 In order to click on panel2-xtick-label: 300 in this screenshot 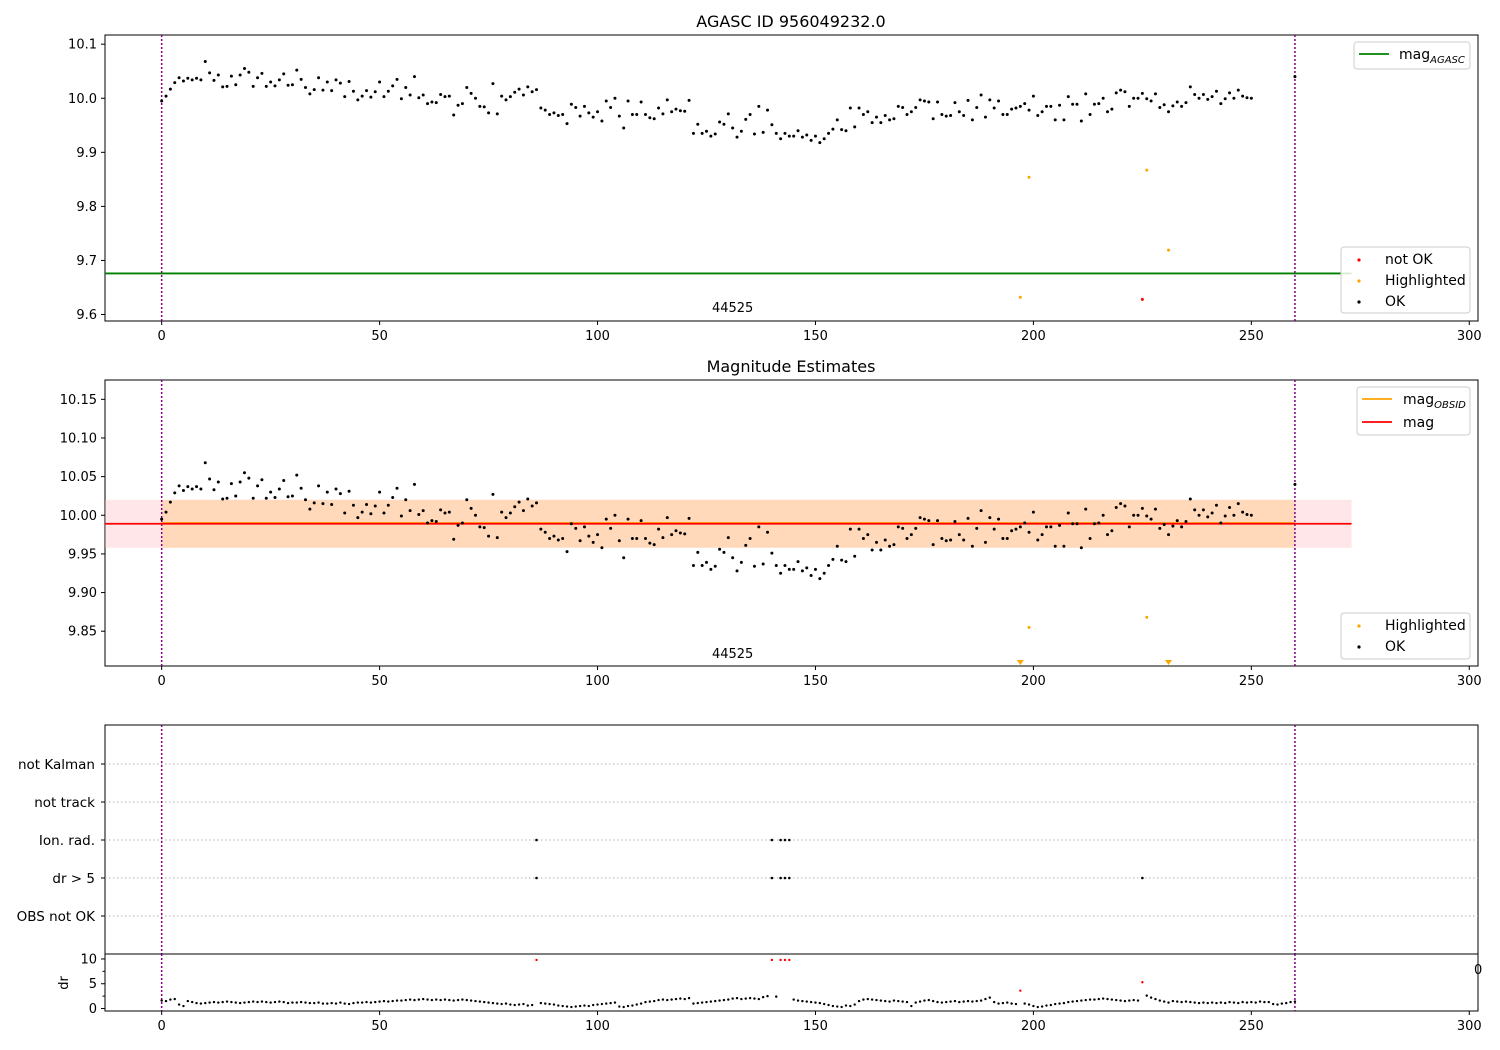, I will do `click(1469, 681)`.